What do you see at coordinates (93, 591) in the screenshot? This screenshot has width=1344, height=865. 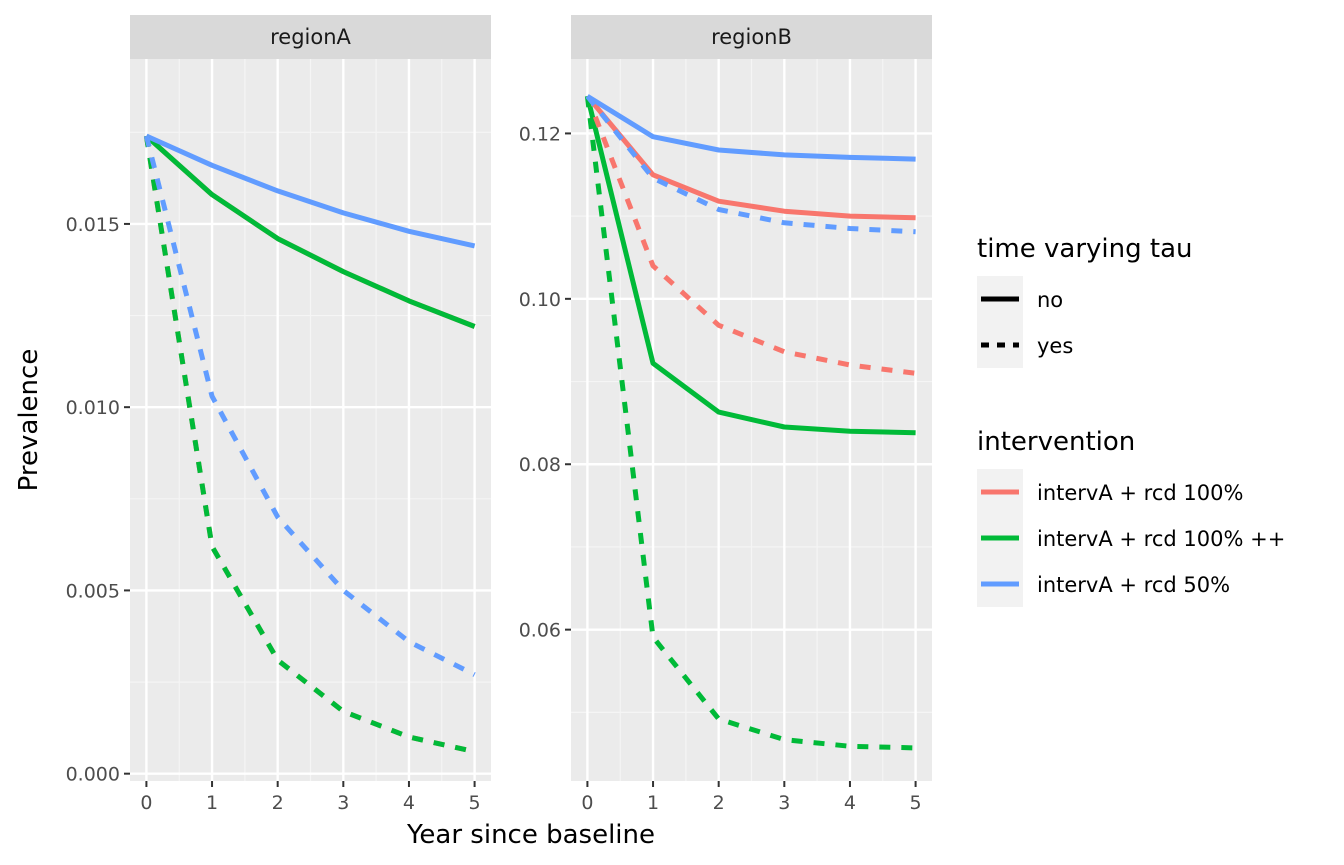 I see `y-tick-label: 0.005` at bounding box center [93, 591].